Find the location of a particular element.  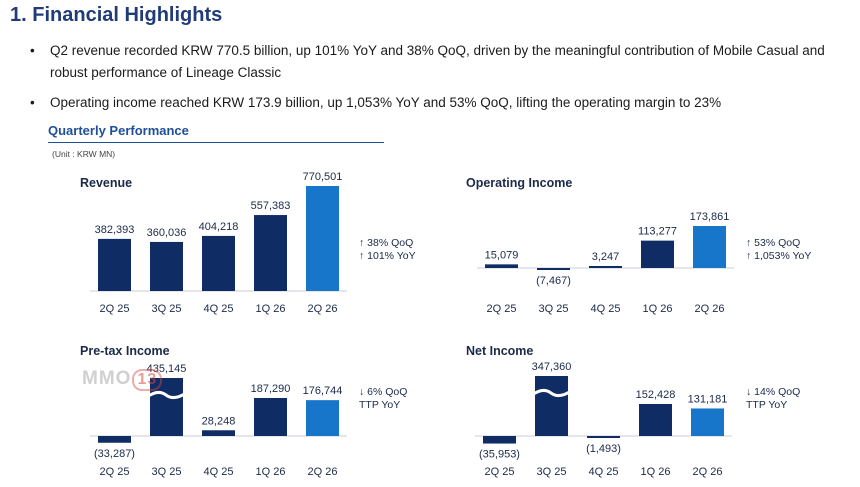

data-label: 770,501 is located at coordinates (323, 177).